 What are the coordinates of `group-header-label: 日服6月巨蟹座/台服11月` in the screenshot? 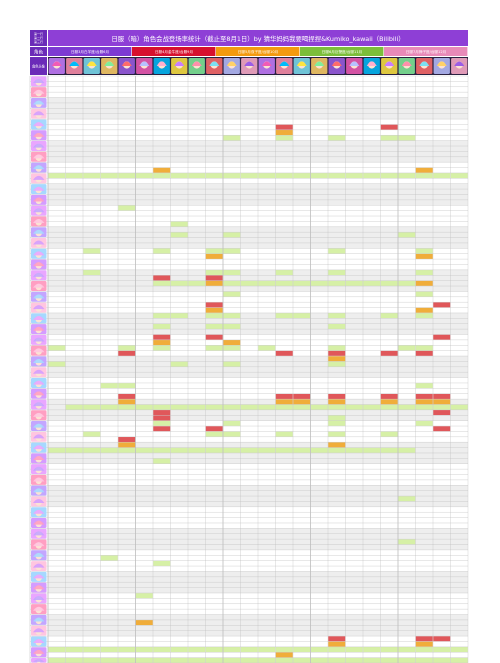 It's located at (342, 51).